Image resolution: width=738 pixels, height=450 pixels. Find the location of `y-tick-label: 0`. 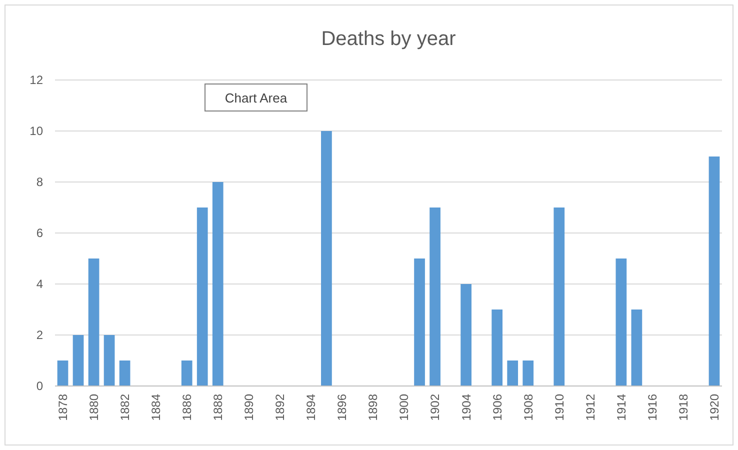

y-tick-label: 0 is located at coordinates (40, 386).